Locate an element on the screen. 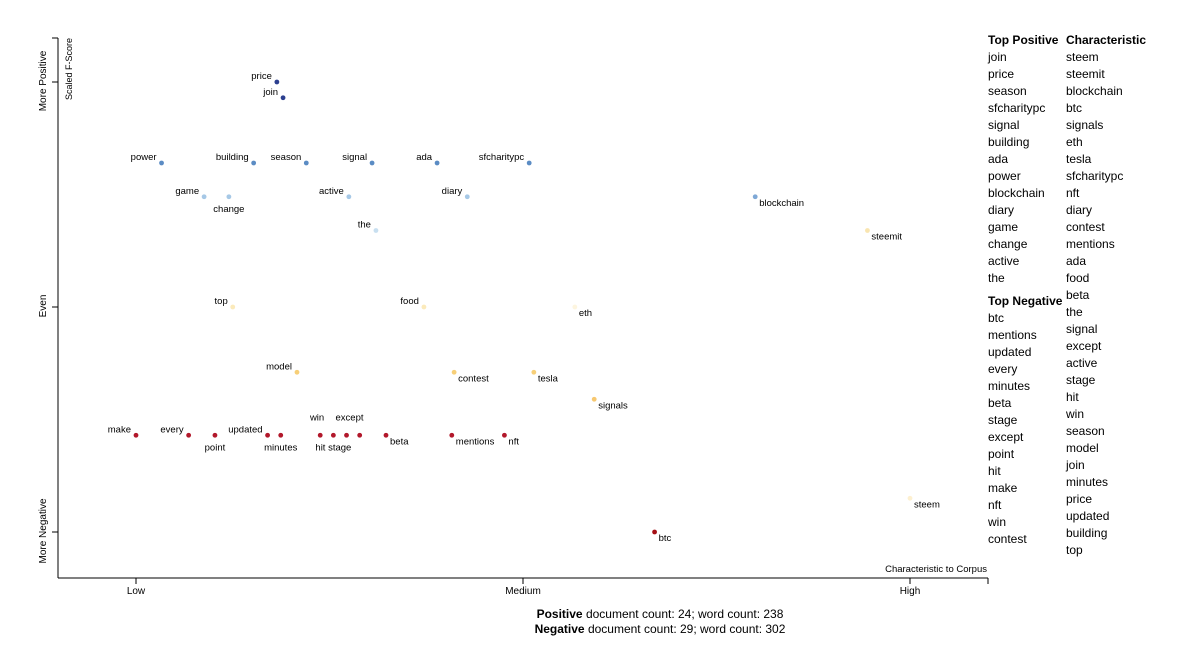  top-positive-item: season is located at coordinates (1007, 91).